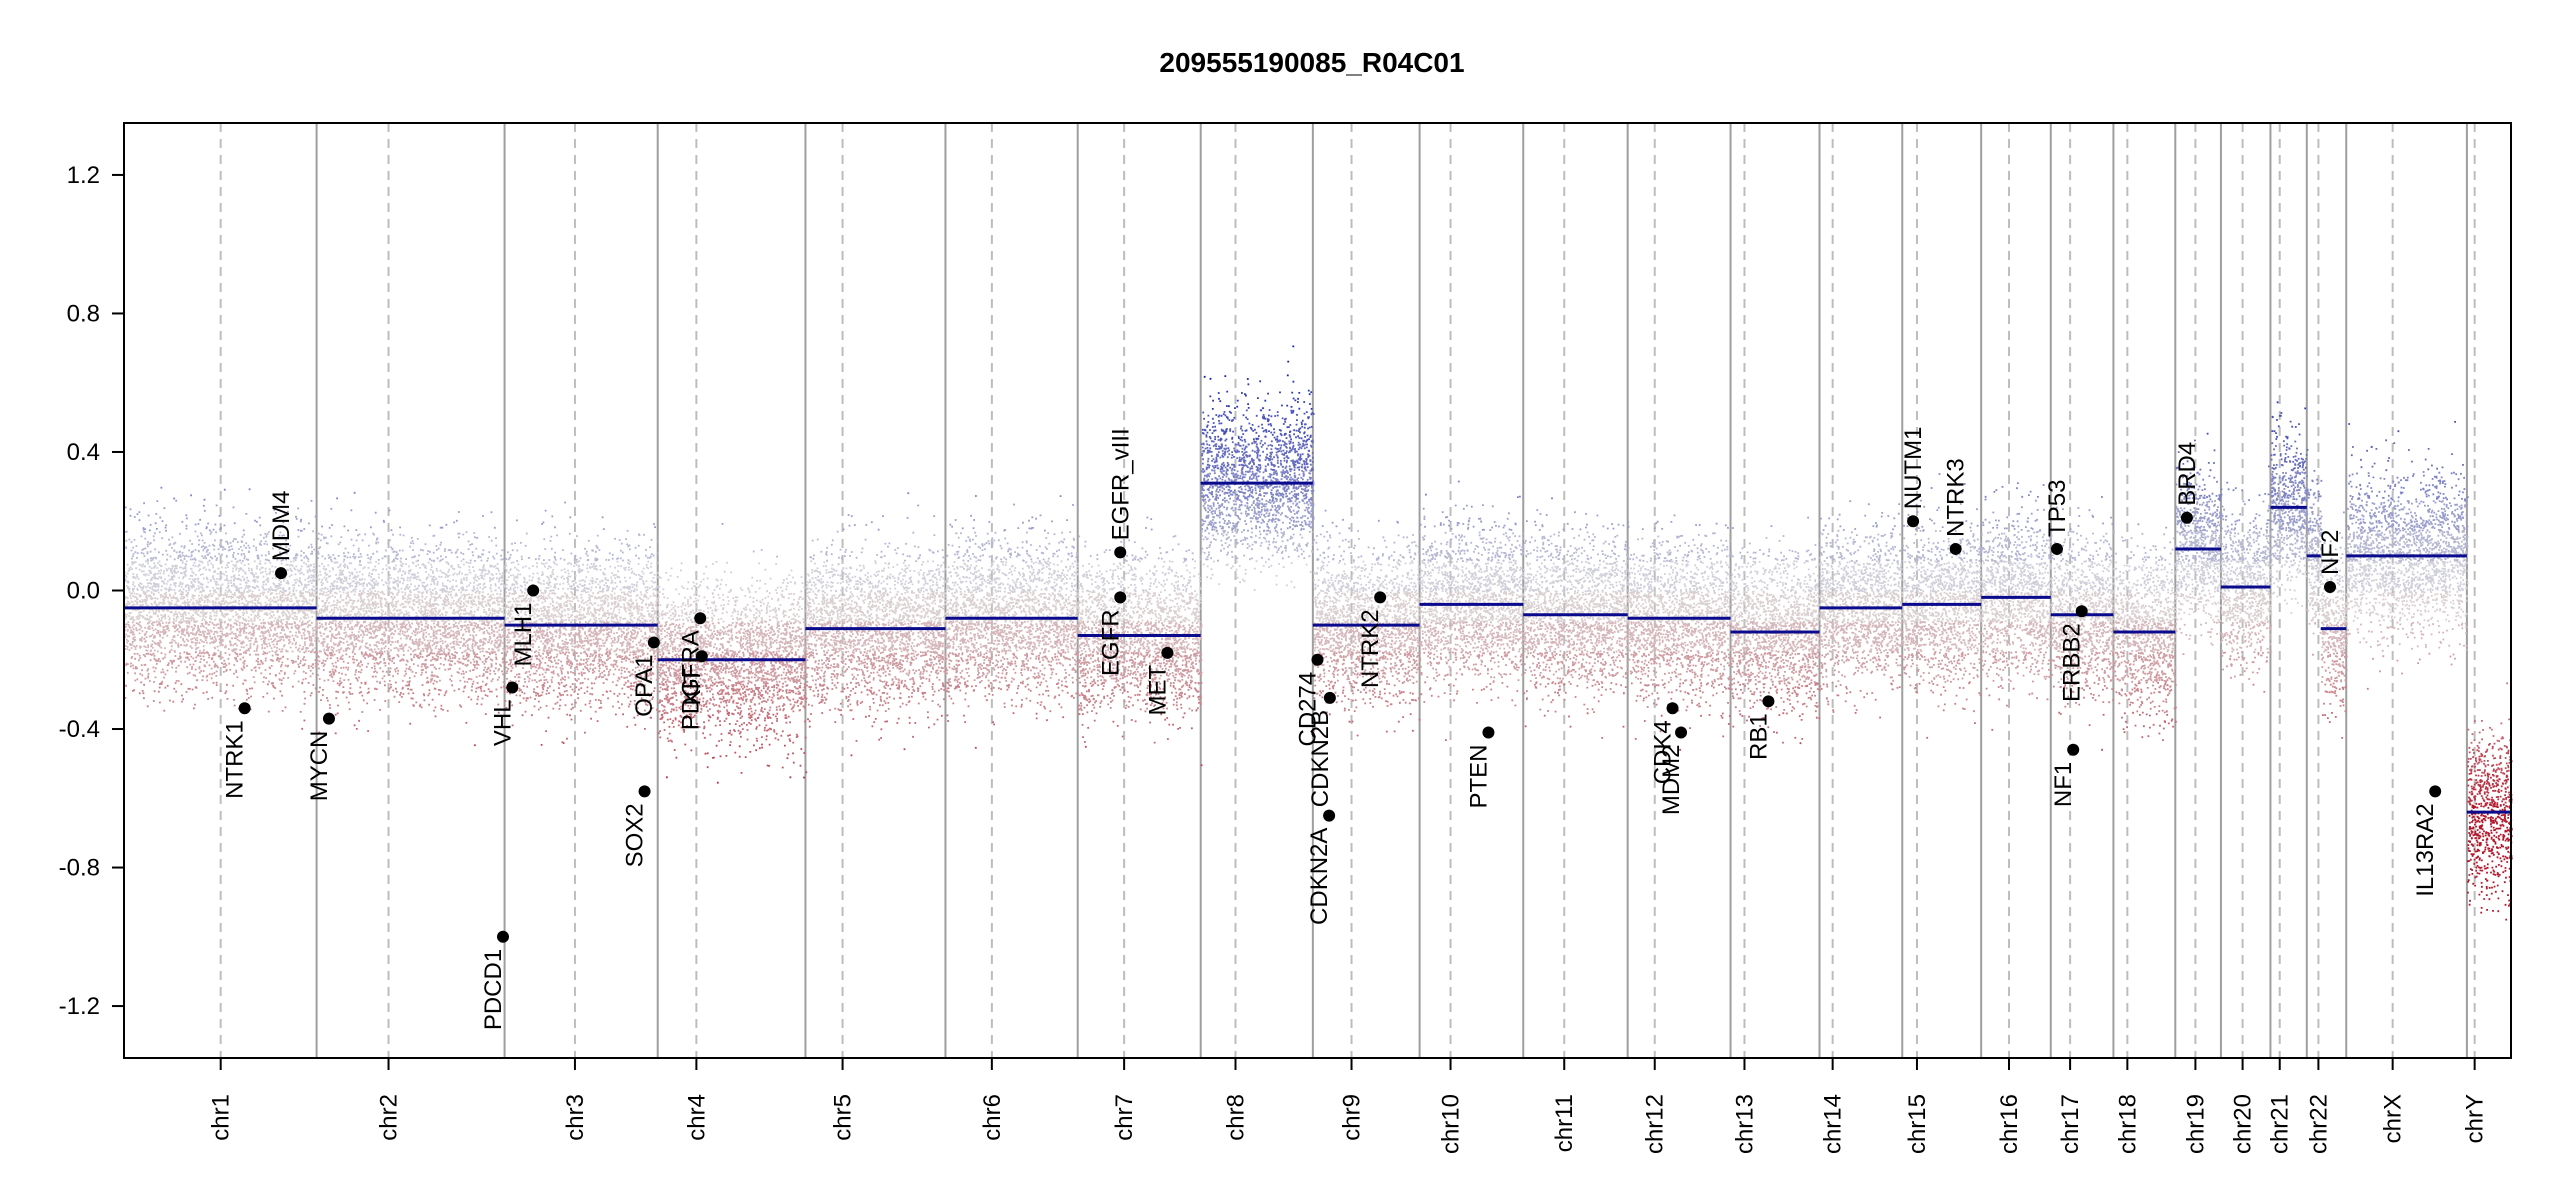 This screenshot has height=1200, width=2550. What do you see at coordinates (2070, 1124) in the screenshot?
I see `chromosome-label: chr17` at bounding box center [2070, 1124].